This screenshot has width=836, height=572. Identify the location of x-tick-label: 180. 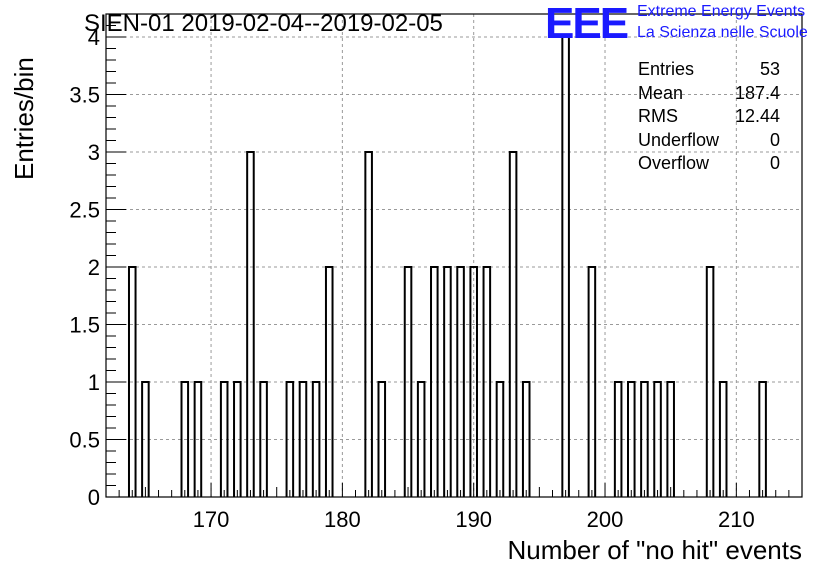
(342, 519).